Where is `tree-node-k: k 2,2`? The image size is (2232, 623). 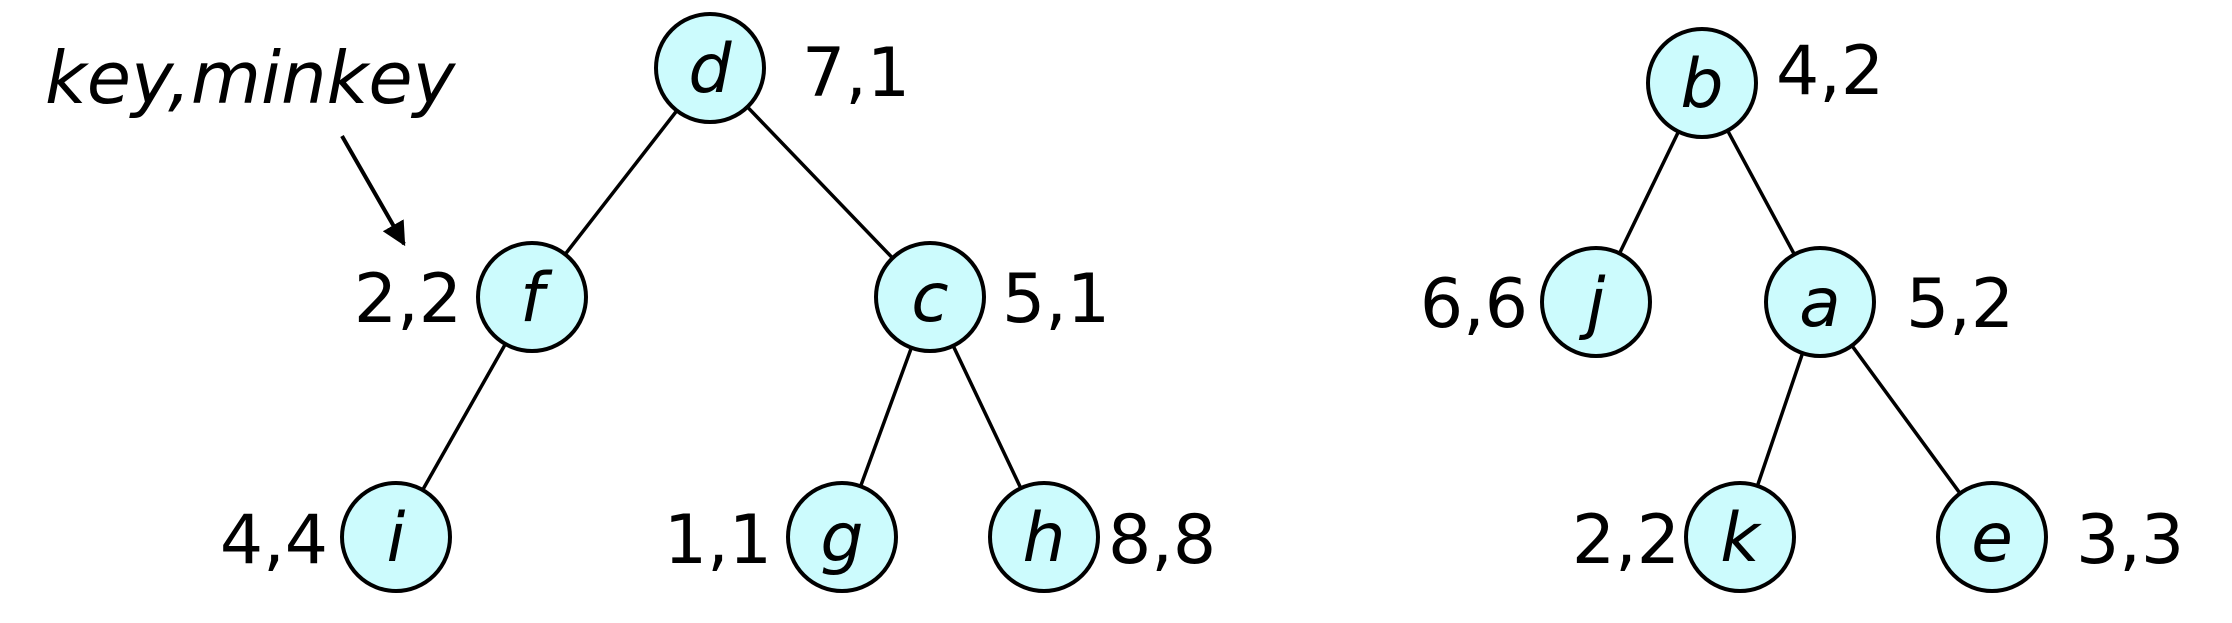 tree-node-k: k 2,2 is located at coordinates (1684, 537).